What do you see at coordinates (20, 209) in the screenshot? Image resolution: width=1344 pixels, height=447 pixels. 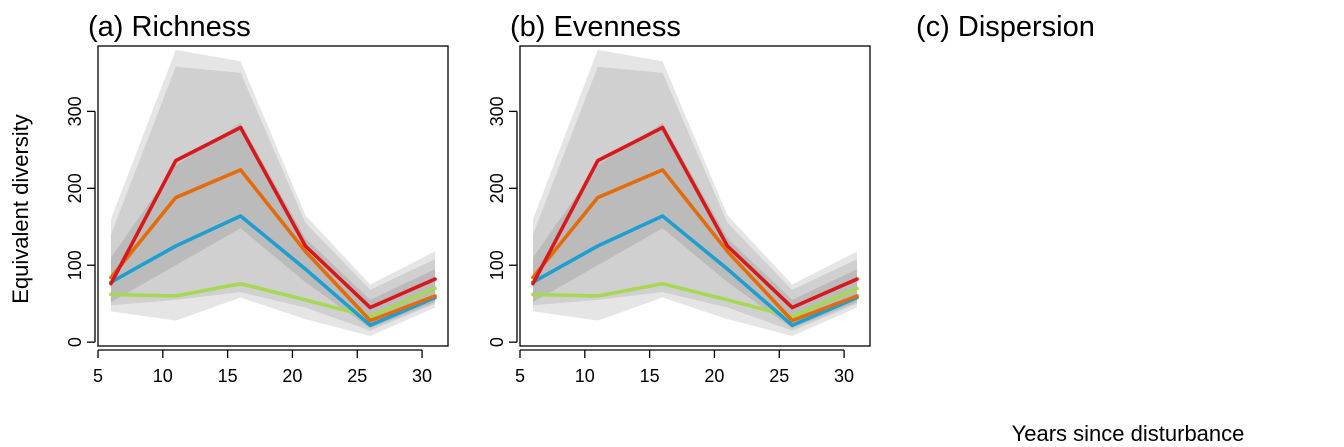 I see `y-axis-title: Equivalent diversity` at bounding box center [20, 209].